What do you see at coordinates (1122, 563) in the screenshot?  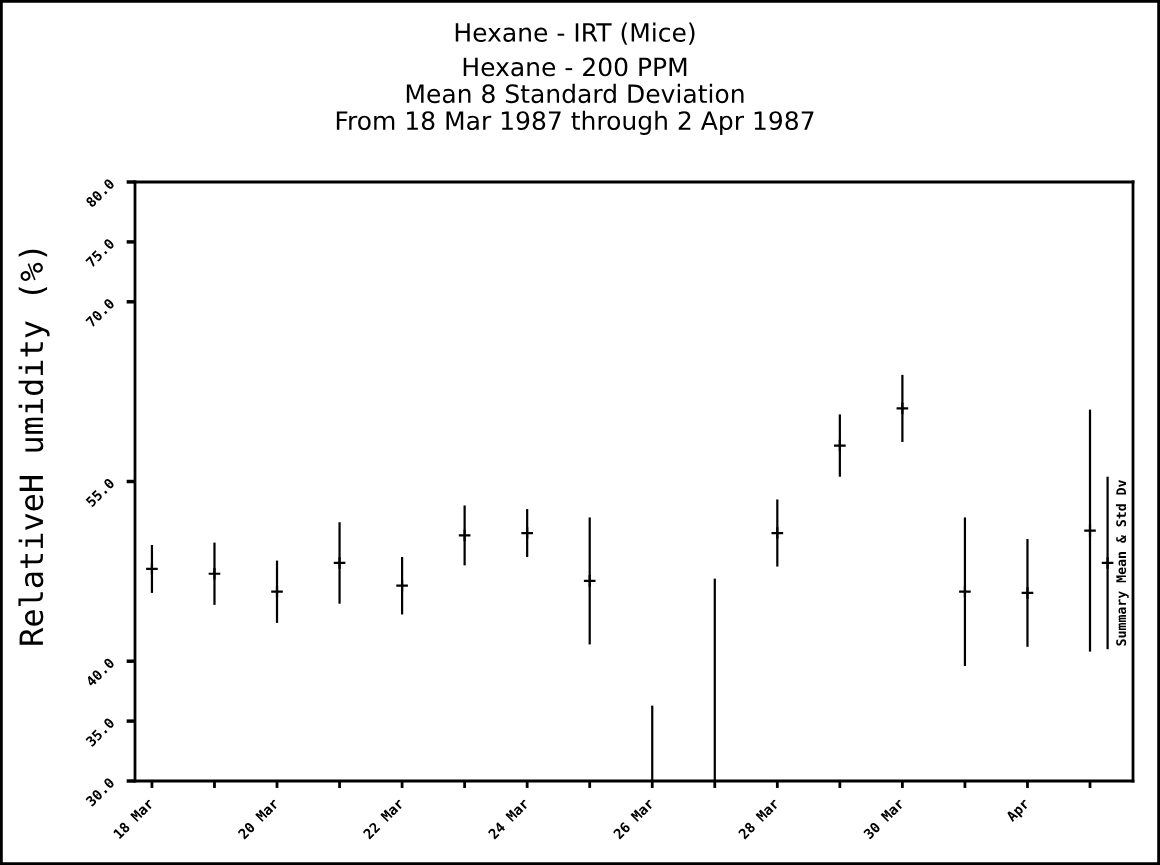 I see `text: Summary Mean & Std Dv` at bounding box center [1122, 563].